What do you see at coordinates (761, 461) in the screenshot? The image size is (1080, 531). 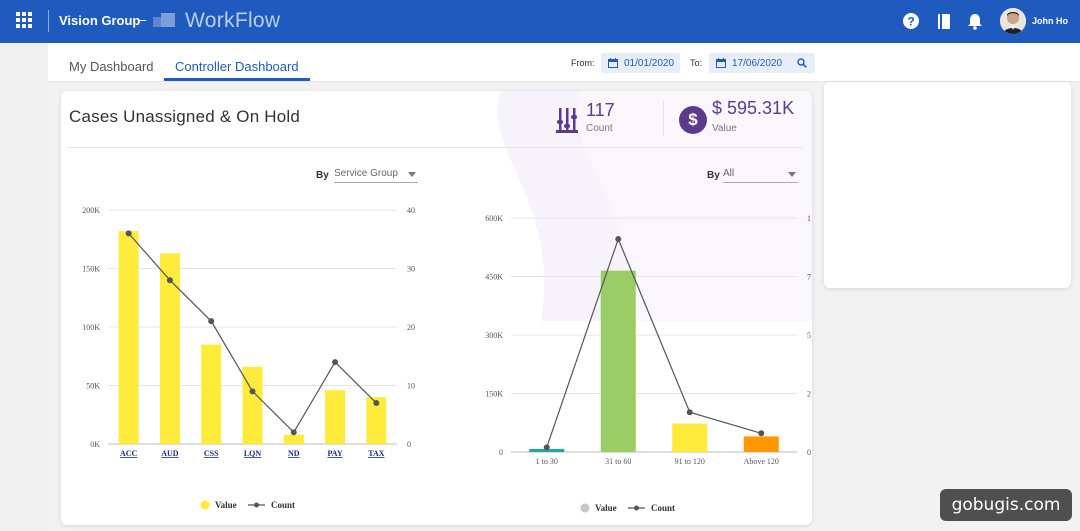 I see `x-axis-category-label: Above 120` at bounding box center [761, 461].